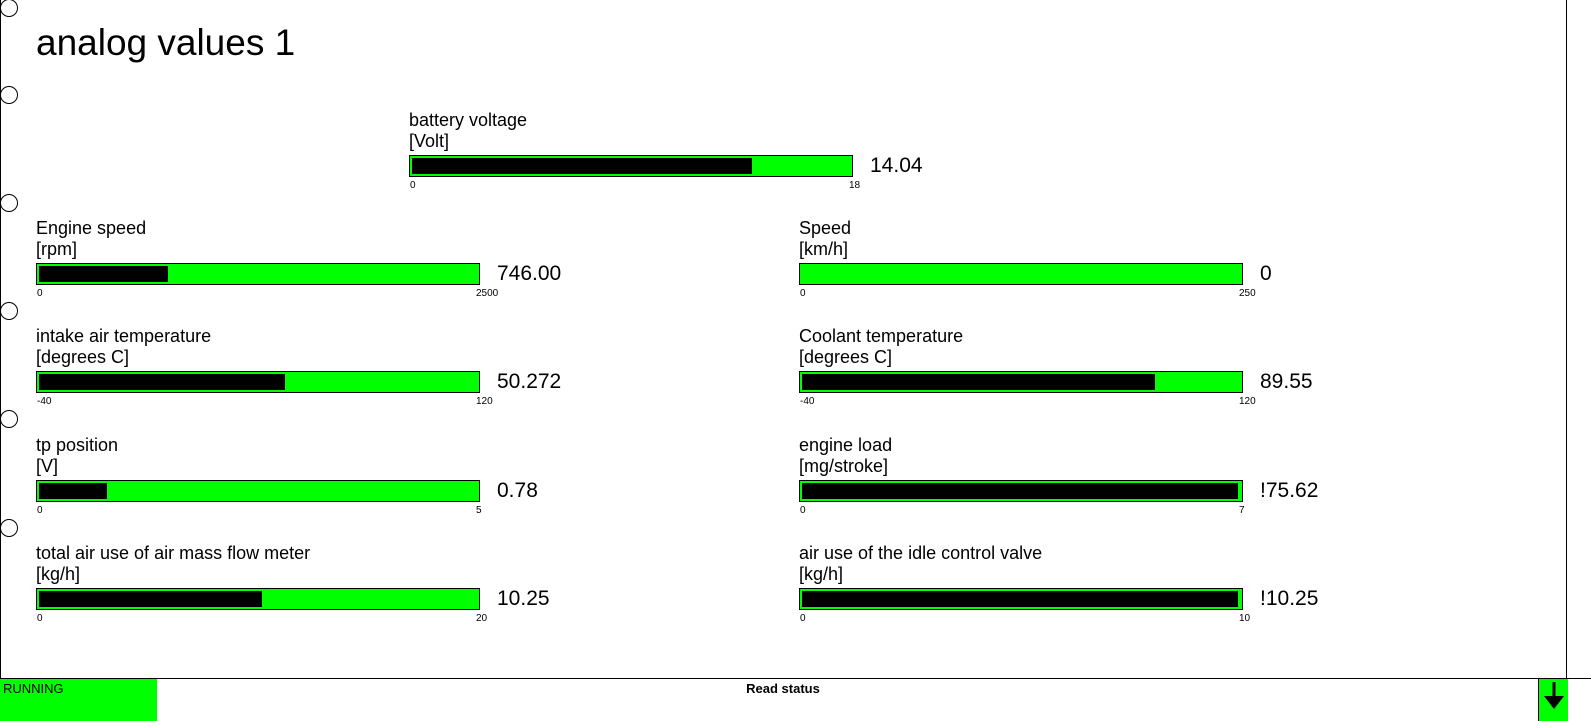 This screenshot has width=1591, height=721. What do you see at coordinates (482, 618) in the screenshot?
I see `gauge-max: 20` at bounding box center [482, 618].